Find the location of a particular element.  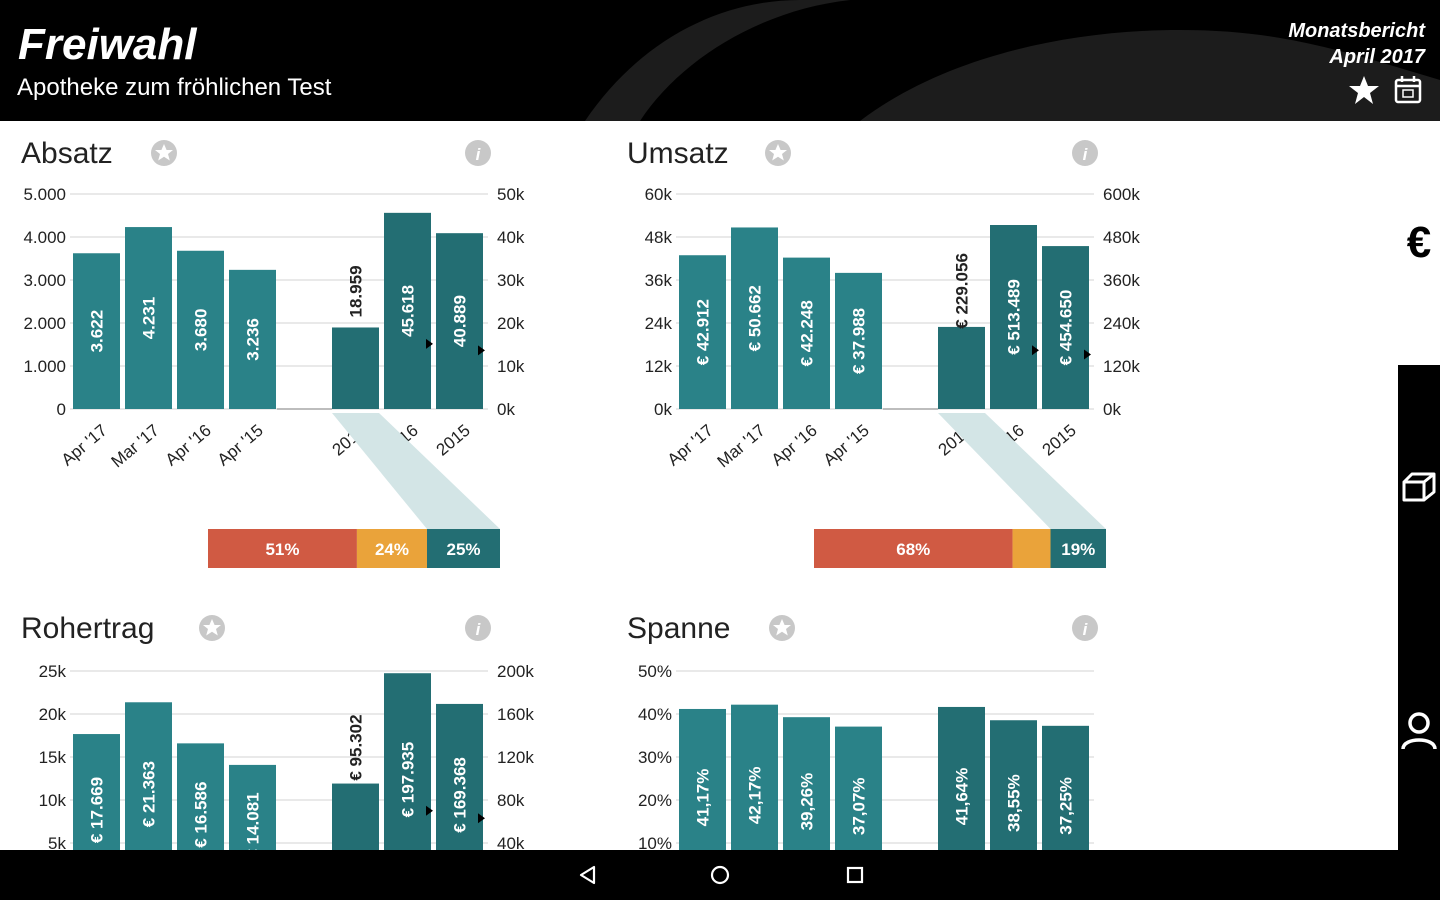

x-tick-label: Mar '17 is located at coordinates (135, 446).